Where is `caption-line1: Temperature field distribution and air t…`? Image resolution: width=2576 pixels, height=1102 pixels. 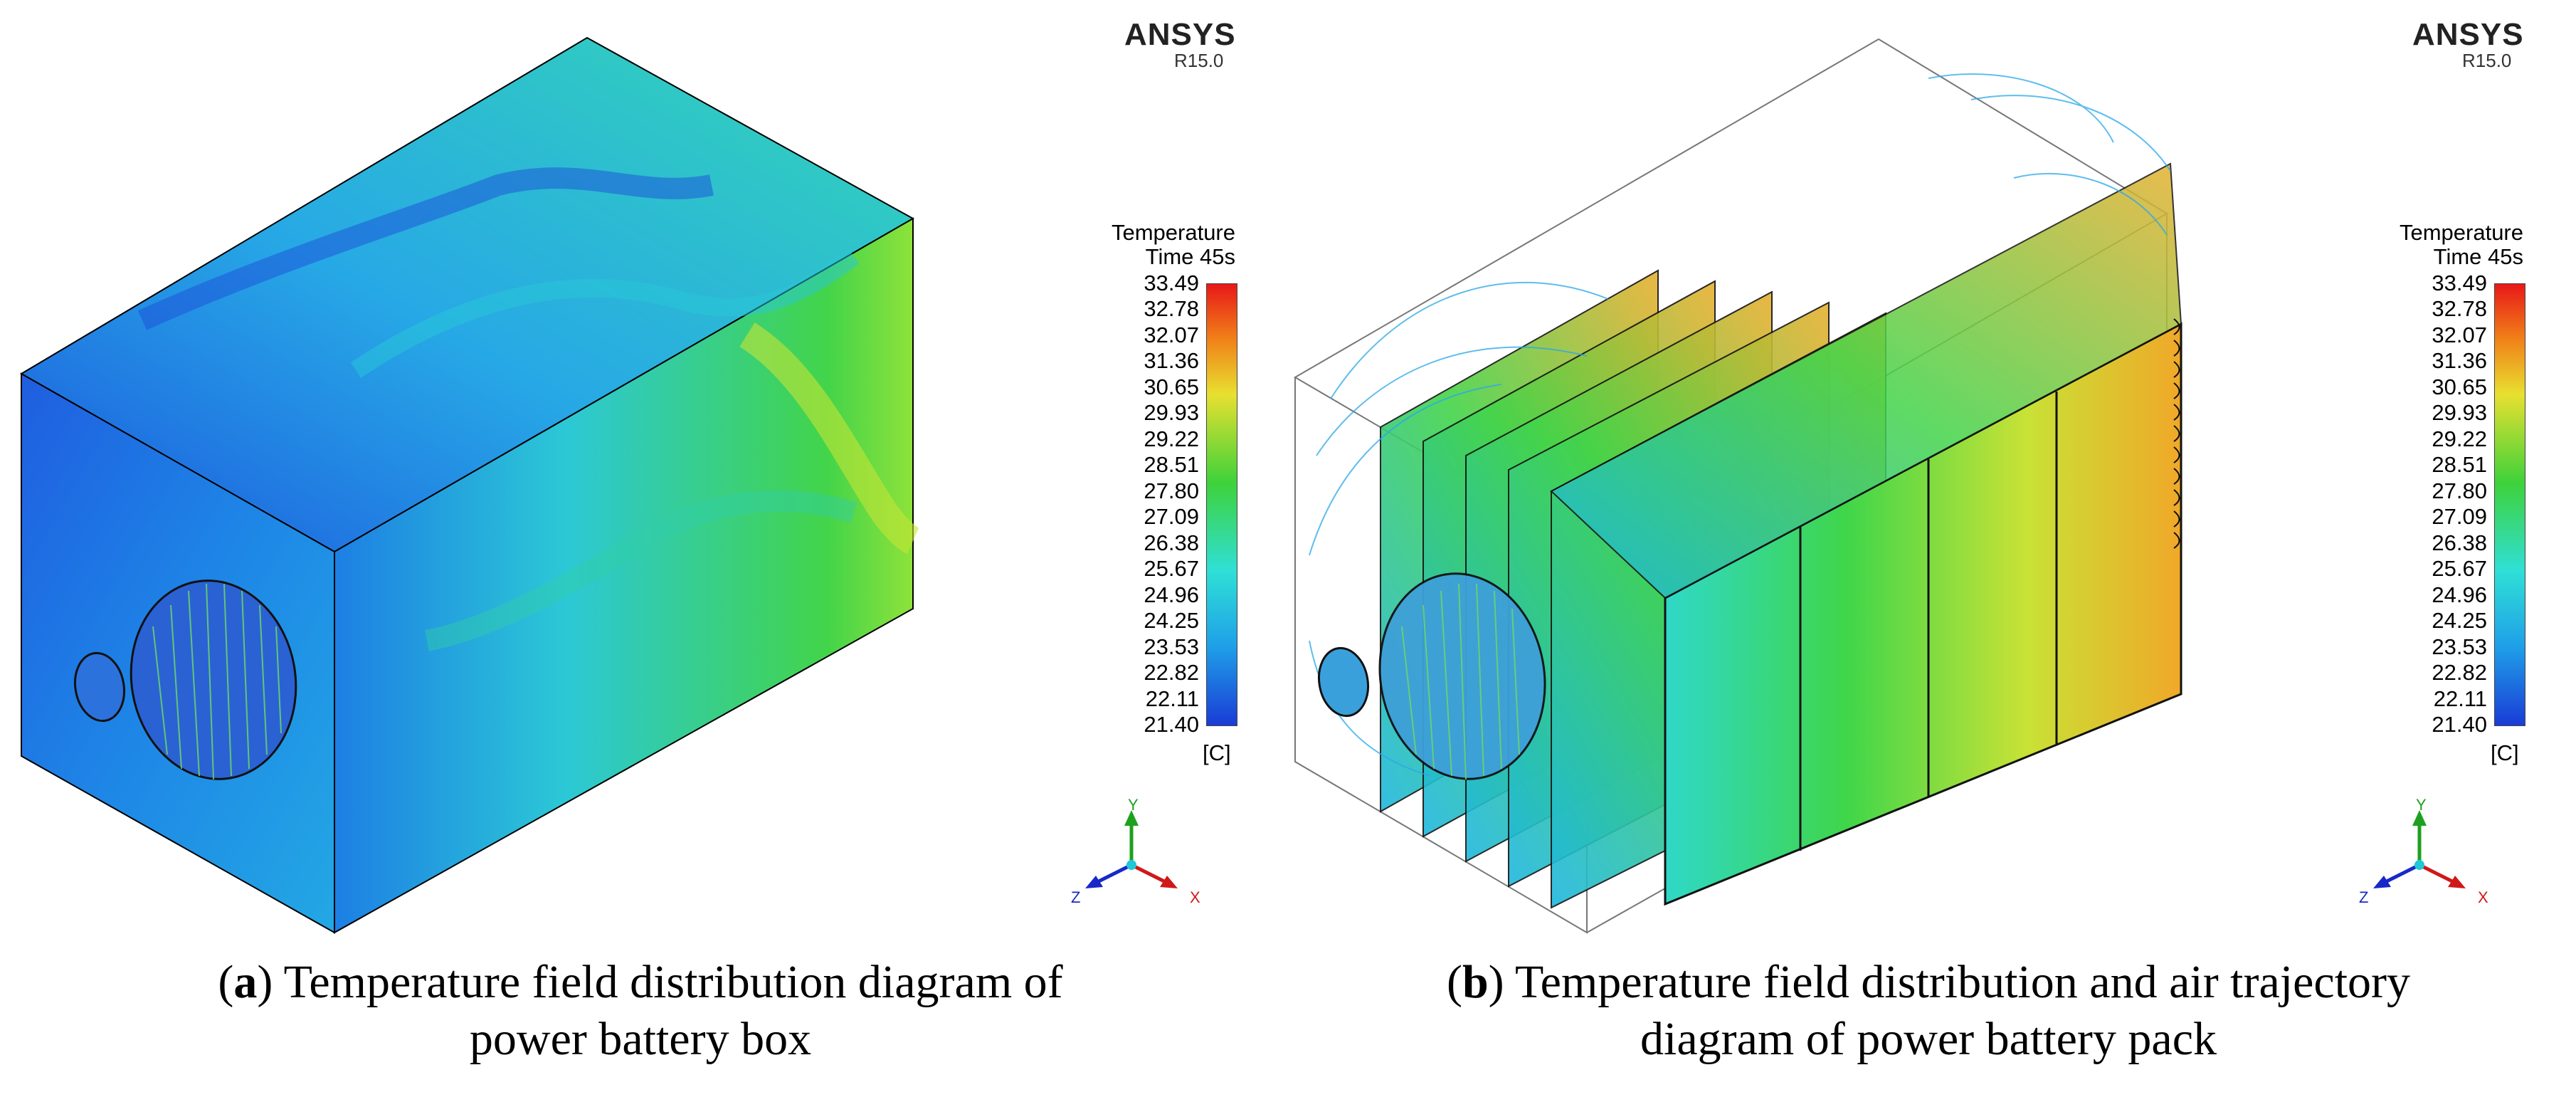
caption-line1: Temperature field distribution and air t… is located at coordinates (1957, 982).